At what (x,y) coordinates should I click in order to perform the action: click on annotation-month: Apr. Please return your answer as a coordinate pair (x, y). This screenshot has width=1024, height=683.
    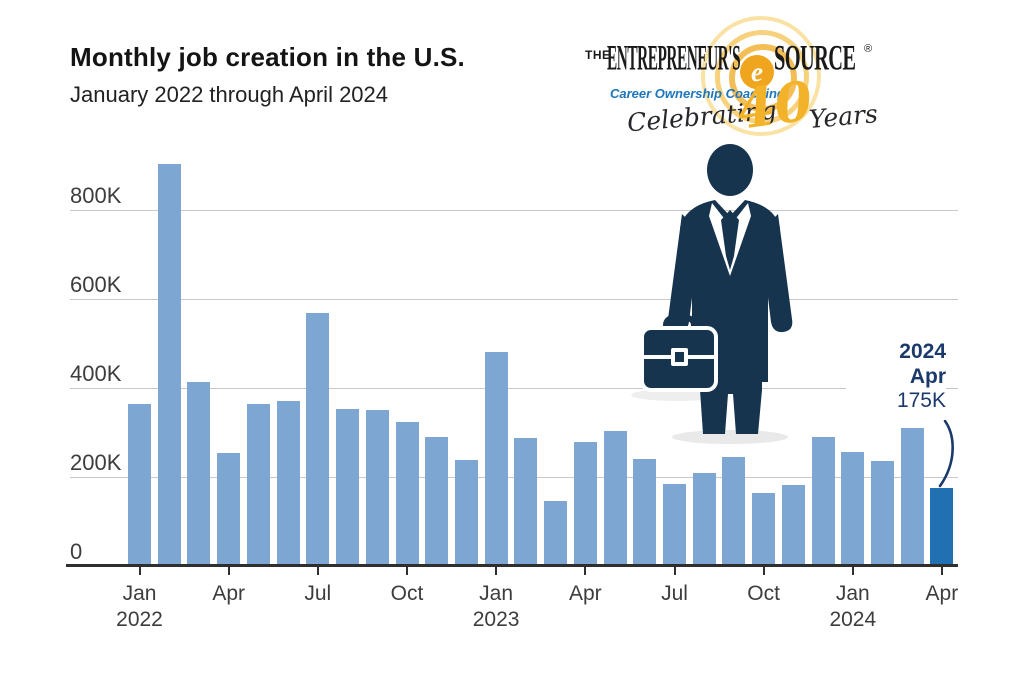
    Looking at the image, I should click on (896, 376).